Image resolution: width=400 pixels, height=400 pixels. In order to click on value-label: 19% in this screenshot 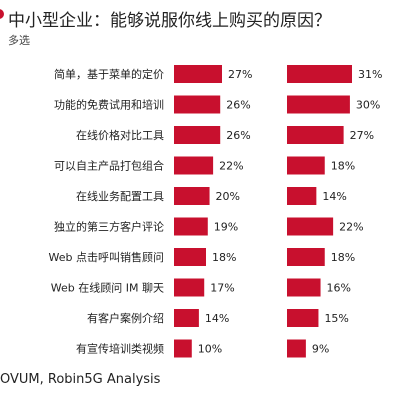, I will do `click(226, 227)`.